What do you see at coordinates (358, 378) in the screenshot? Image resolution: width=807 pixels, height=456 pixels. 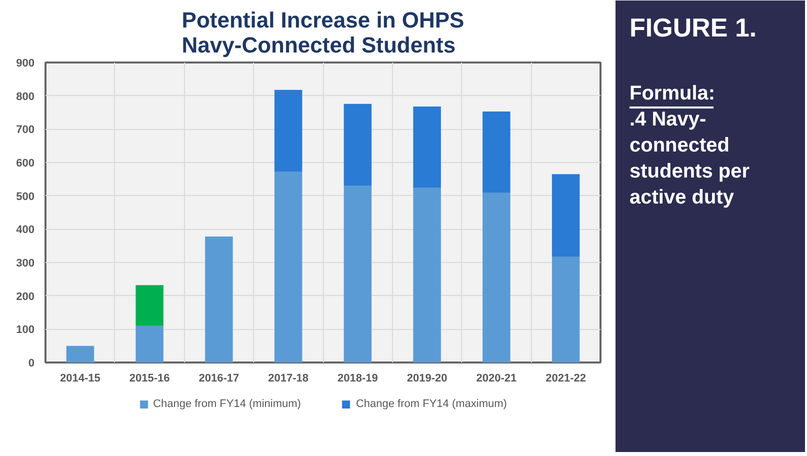 I see `x-tick-label: 2018-19` at bounding box center [358, 378].